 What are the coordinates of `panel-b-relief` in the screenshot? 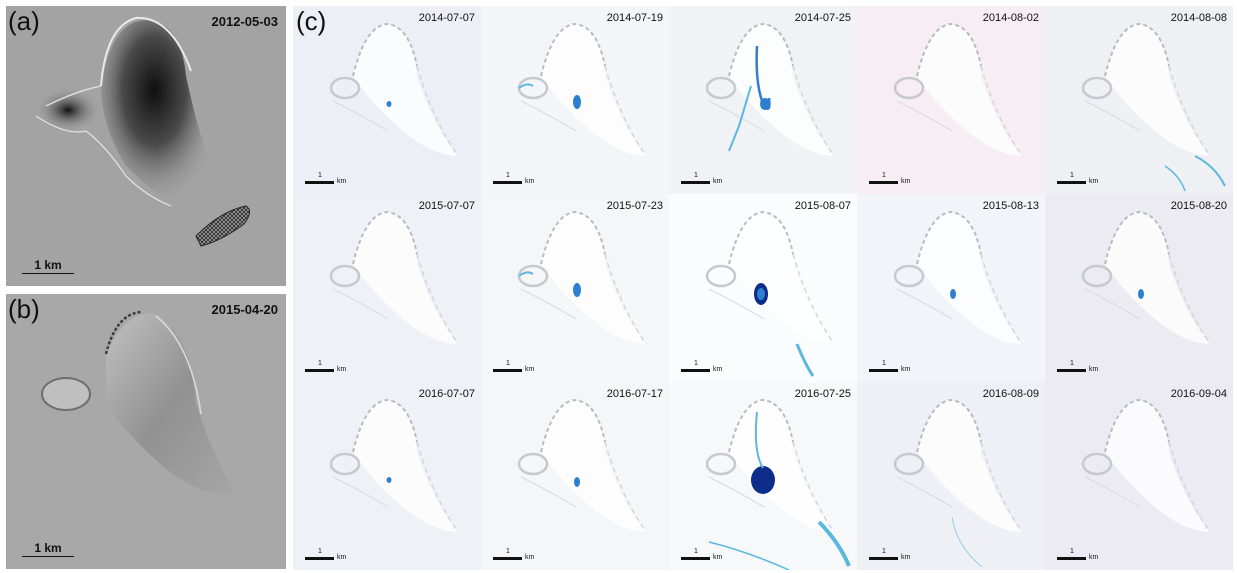 It's located at (146, 431).